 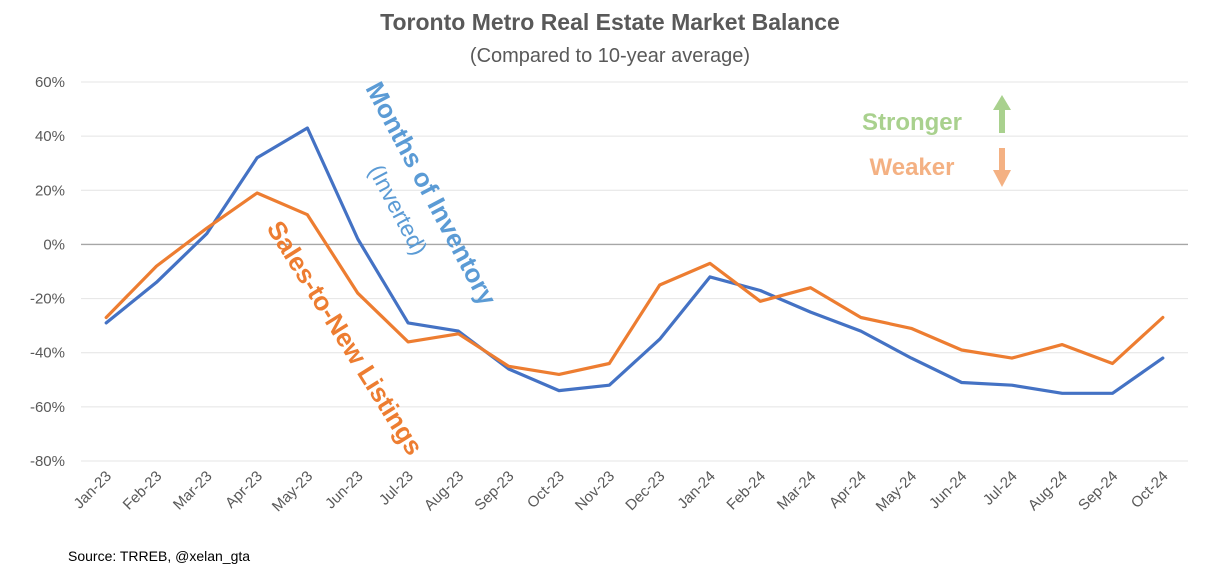 What do you see at coordinates (93, 490) in the screenshot?
I see `x-tick-label: Jan-23` at bounding box center [93, 490].